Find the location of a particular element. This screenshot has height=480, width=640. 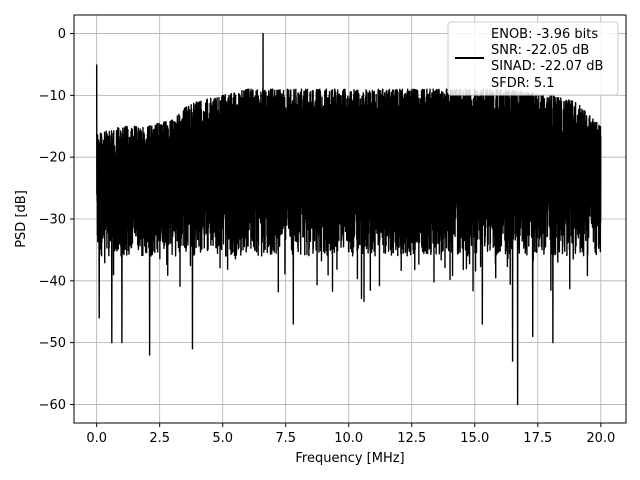

x-tick-label: 17.5 is located at coordinates (537, 438).